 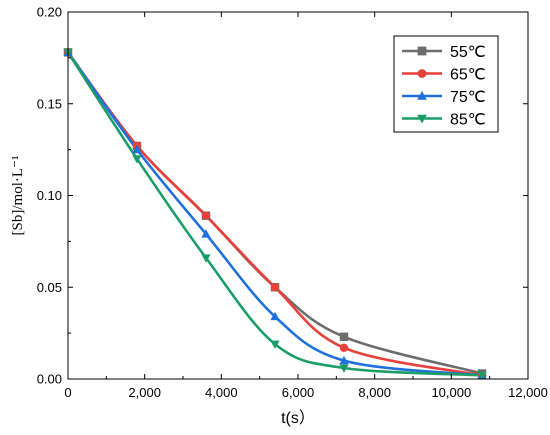 I want to click on legend-label: 65℃, so click(x=468, y=75).